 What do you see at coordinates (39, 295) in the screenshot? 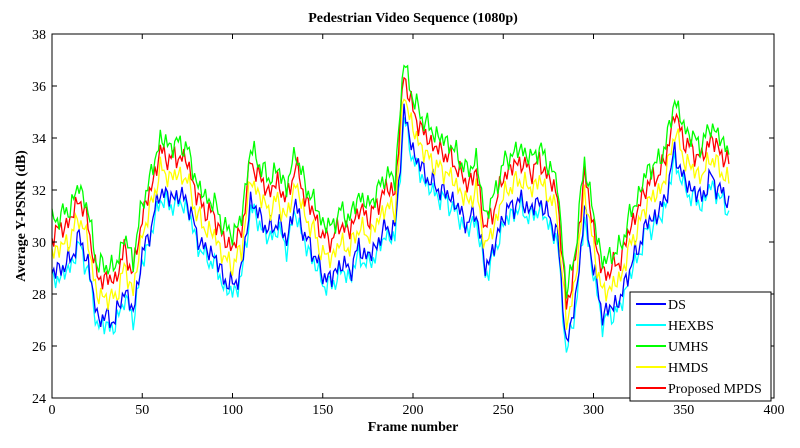
I see `y-tick-label: 28` at bounding box center [39, 295].